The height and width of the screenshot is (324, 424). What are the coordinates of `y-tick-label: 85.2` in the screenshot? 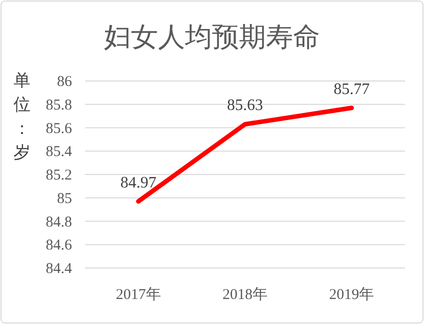 It's located at (59, 176).